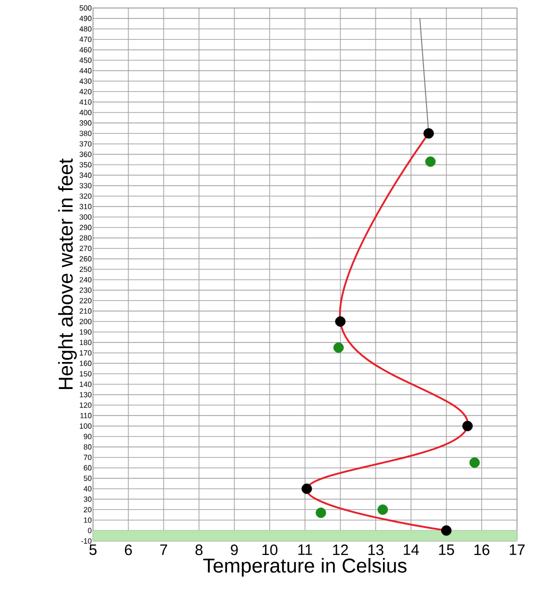  What do you see at coordinates (446, 549) in the screenshot?
I see `x-tick-label: 15` at bounding box center [446, 549].